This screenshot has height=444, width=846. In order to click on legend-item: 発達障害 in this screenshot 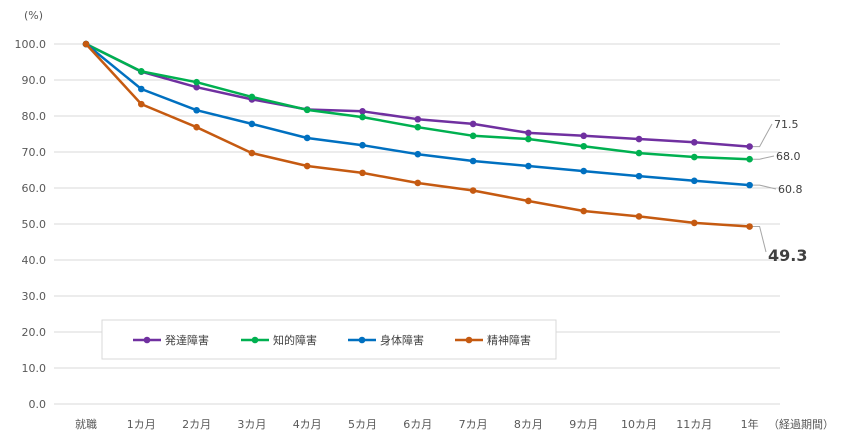, I will do `click(171, 340)`.